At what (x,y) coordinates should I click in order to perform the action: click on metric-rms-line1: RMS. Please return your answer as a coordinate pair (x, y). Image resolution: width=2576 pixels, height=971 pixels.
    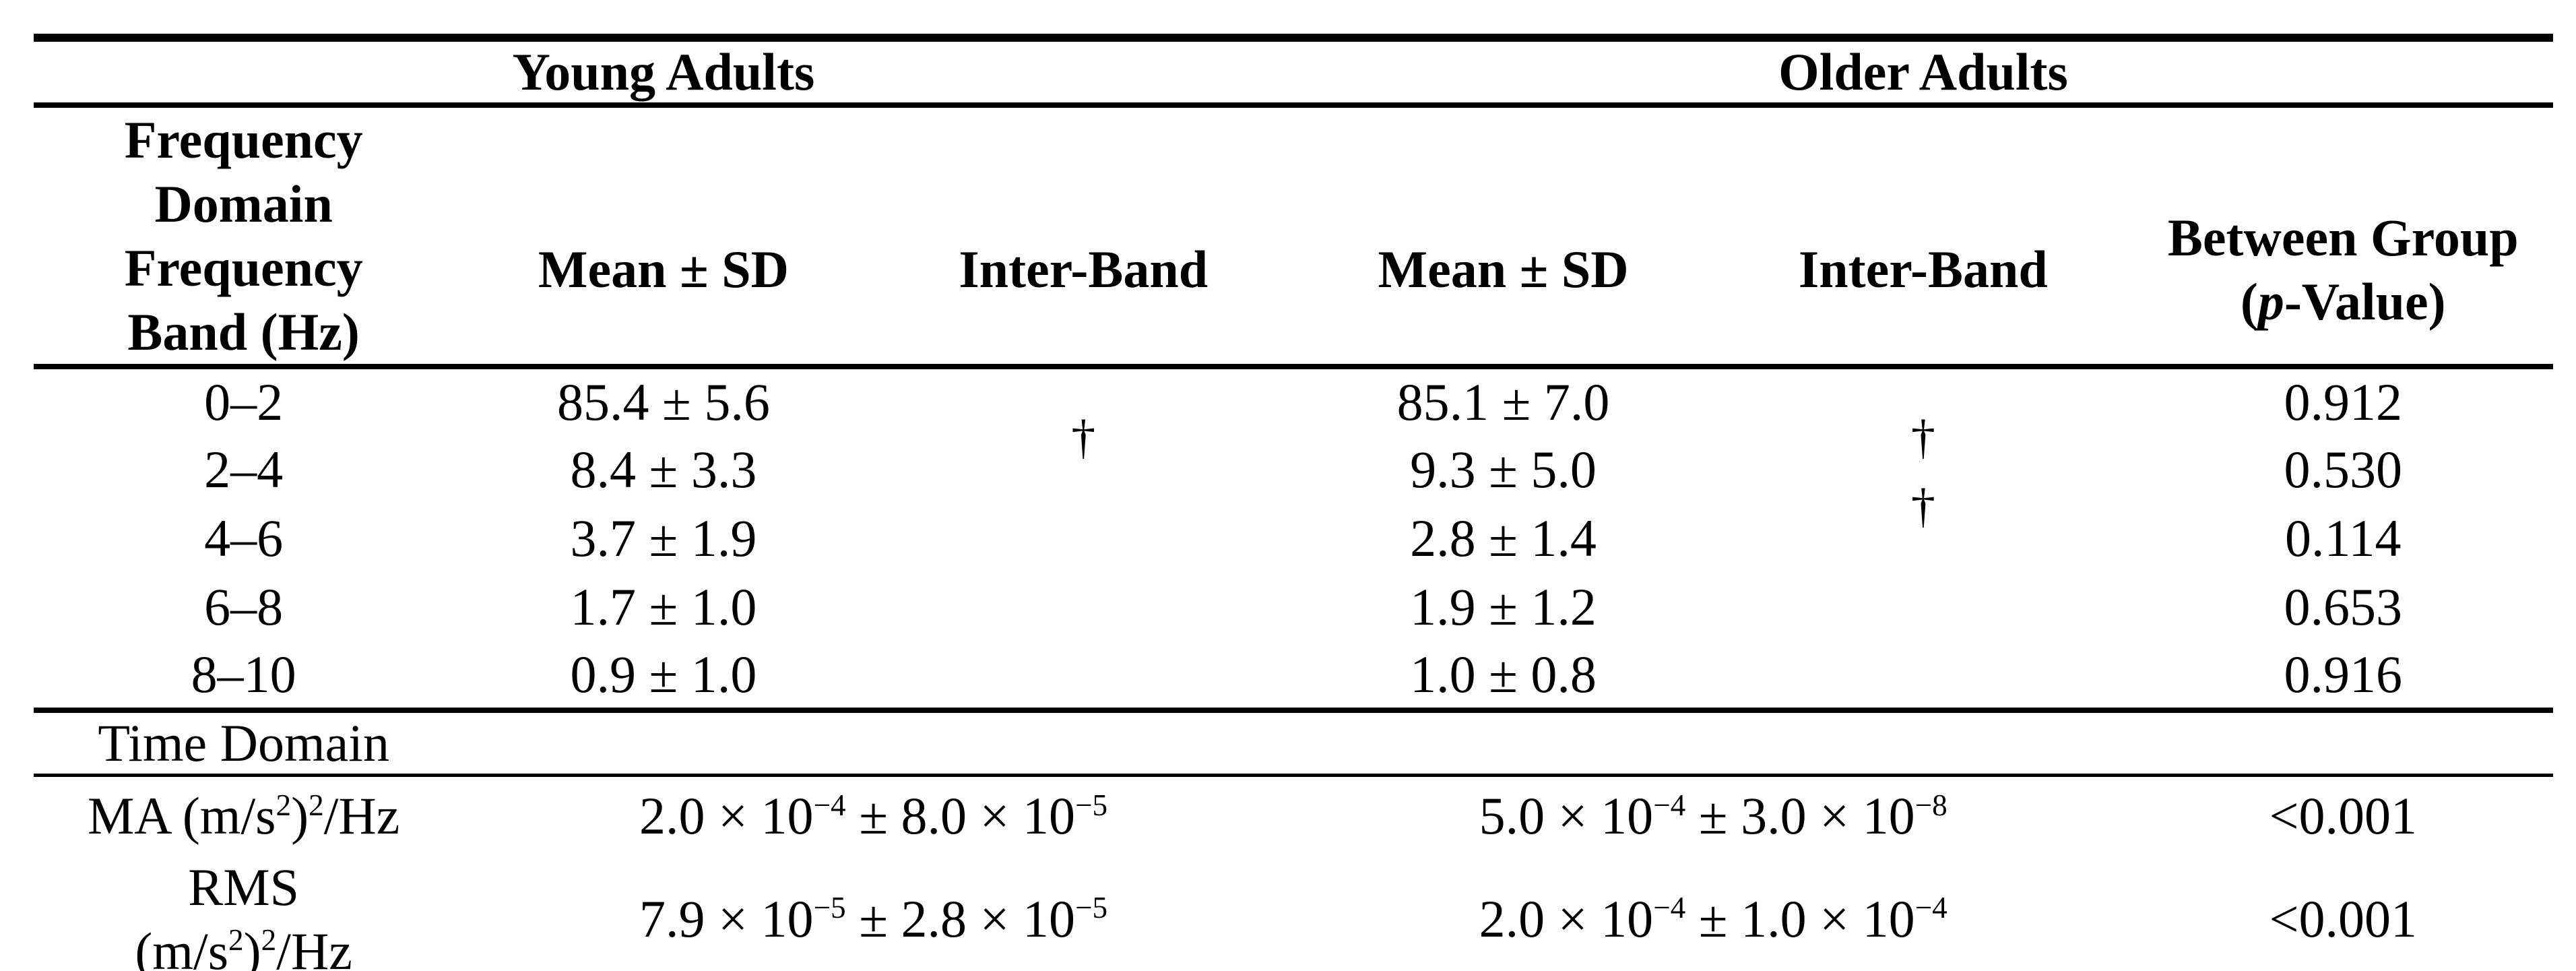
    Looking at the image, I should click on (244, 886).